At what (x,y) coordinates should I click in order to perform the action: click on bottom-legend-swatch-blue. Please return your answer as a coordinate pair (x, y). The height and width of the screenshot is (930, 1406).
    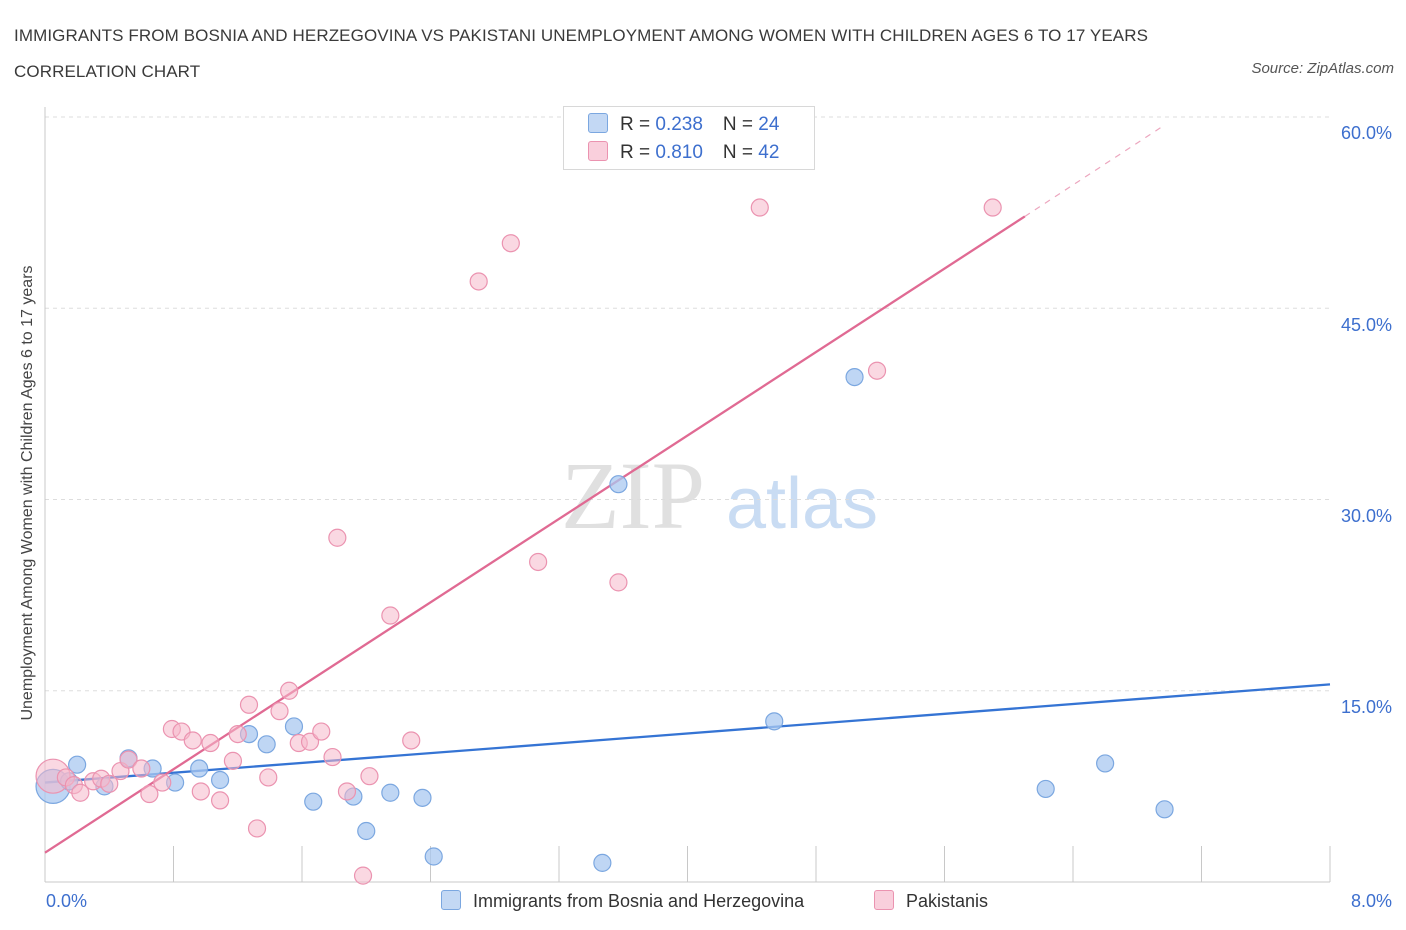
    Looking at the image, I should click on (451, 900).